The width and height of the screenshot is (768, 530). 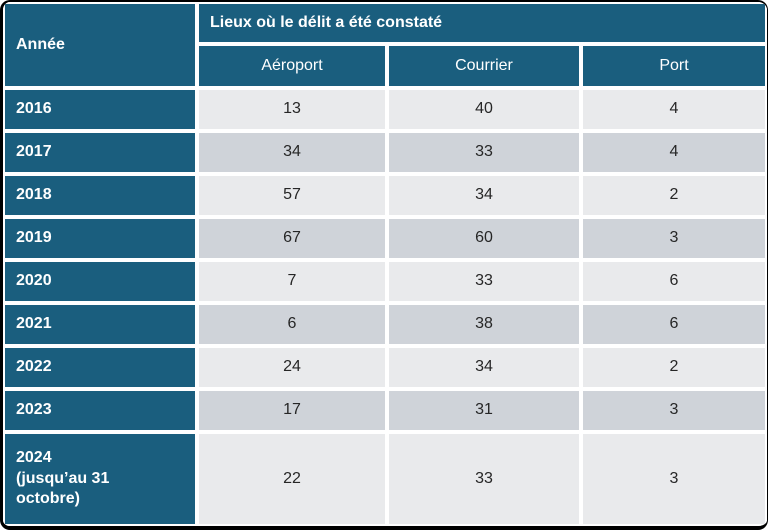 What do you see at coordinates (292, 281) in the screenshot?
I see `cell-aeroport: 7` at bounding box center [292, 281].